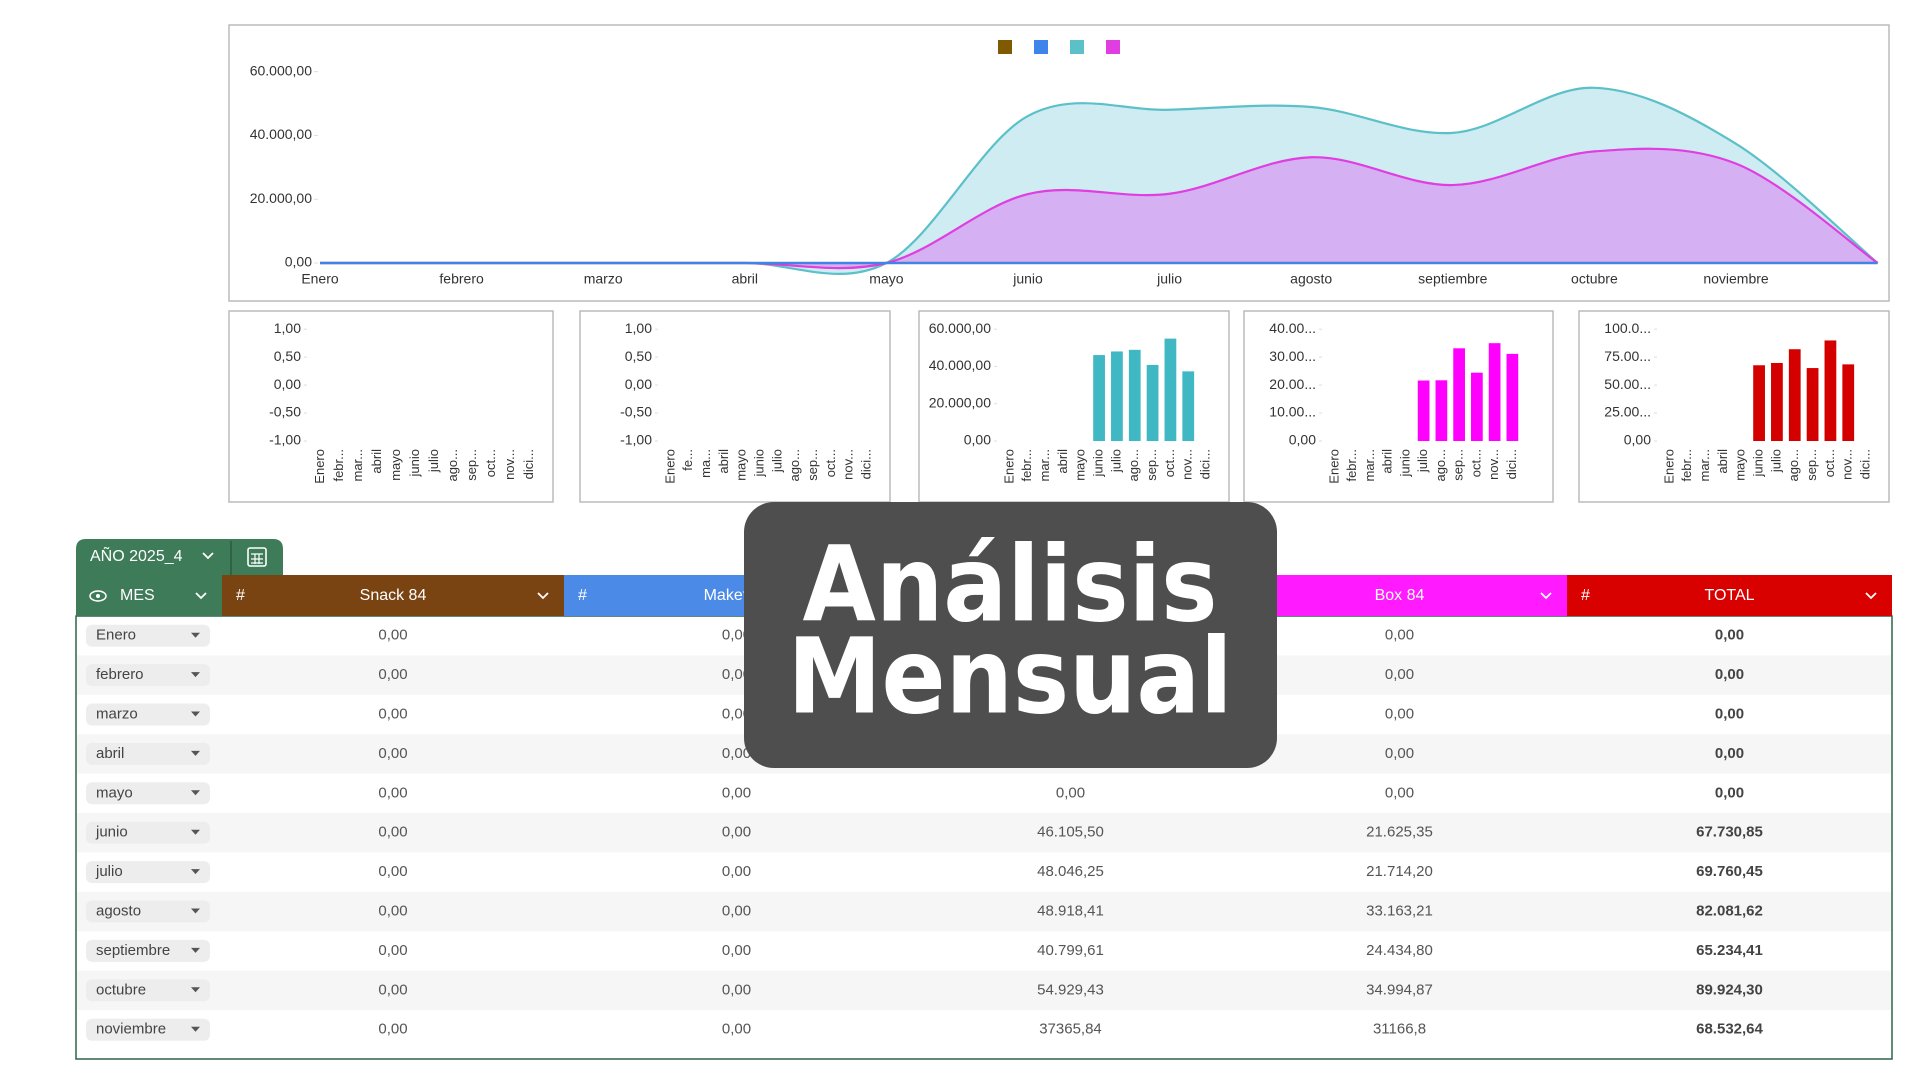  Describe the element at coordinates (1070, 1029) in the screenshot. I see `cell: 37365,84` at that location.